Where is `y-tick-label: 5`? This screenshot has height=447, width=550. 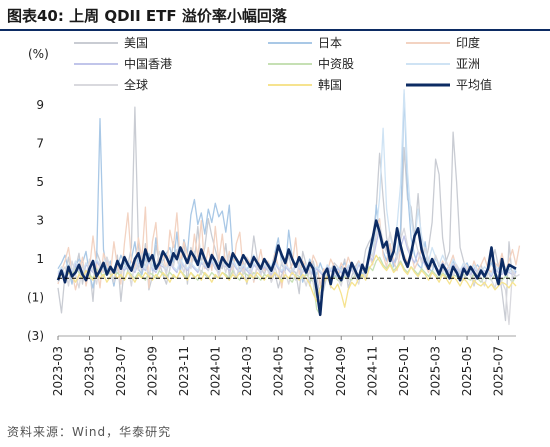 y-tick-label: 5 is located at coordinates (40, 182).